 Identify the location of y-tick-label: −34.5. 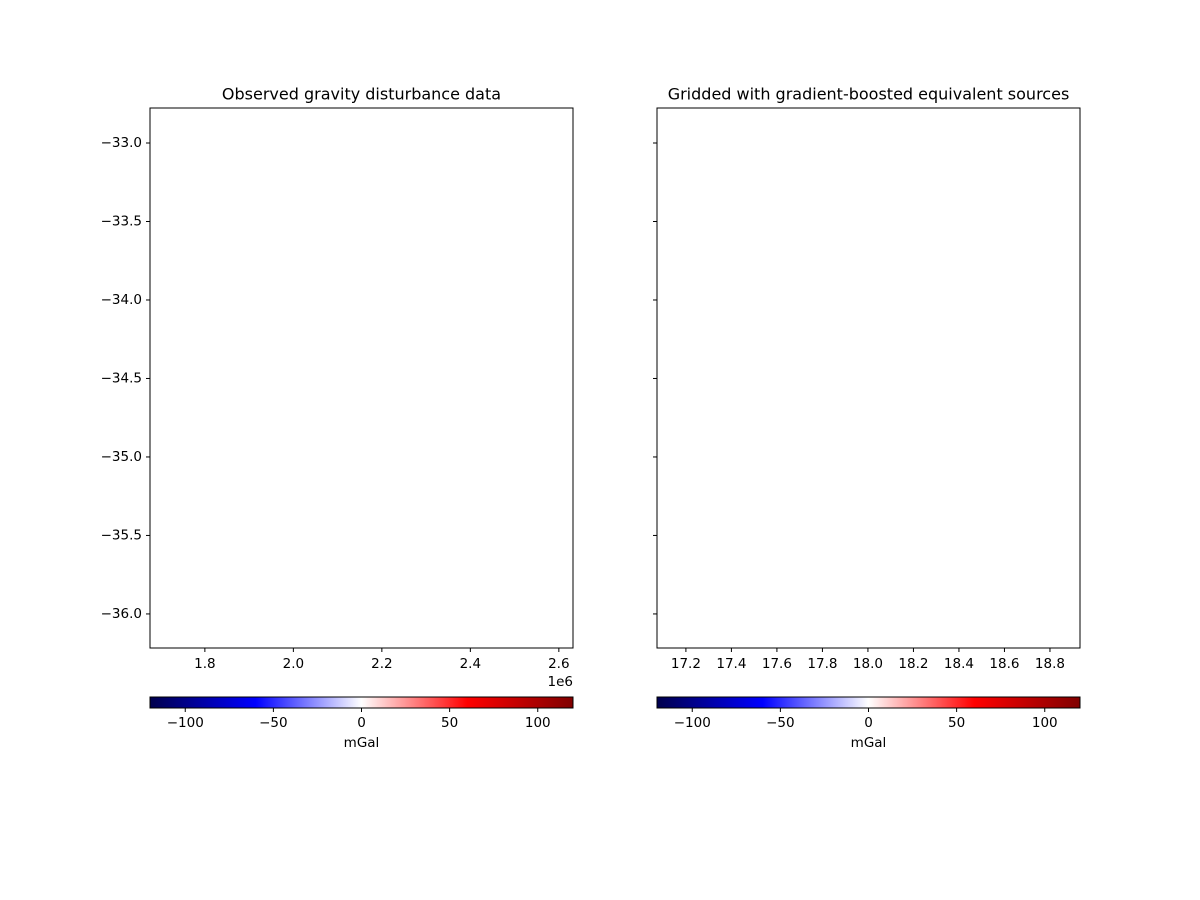
(121, 378).